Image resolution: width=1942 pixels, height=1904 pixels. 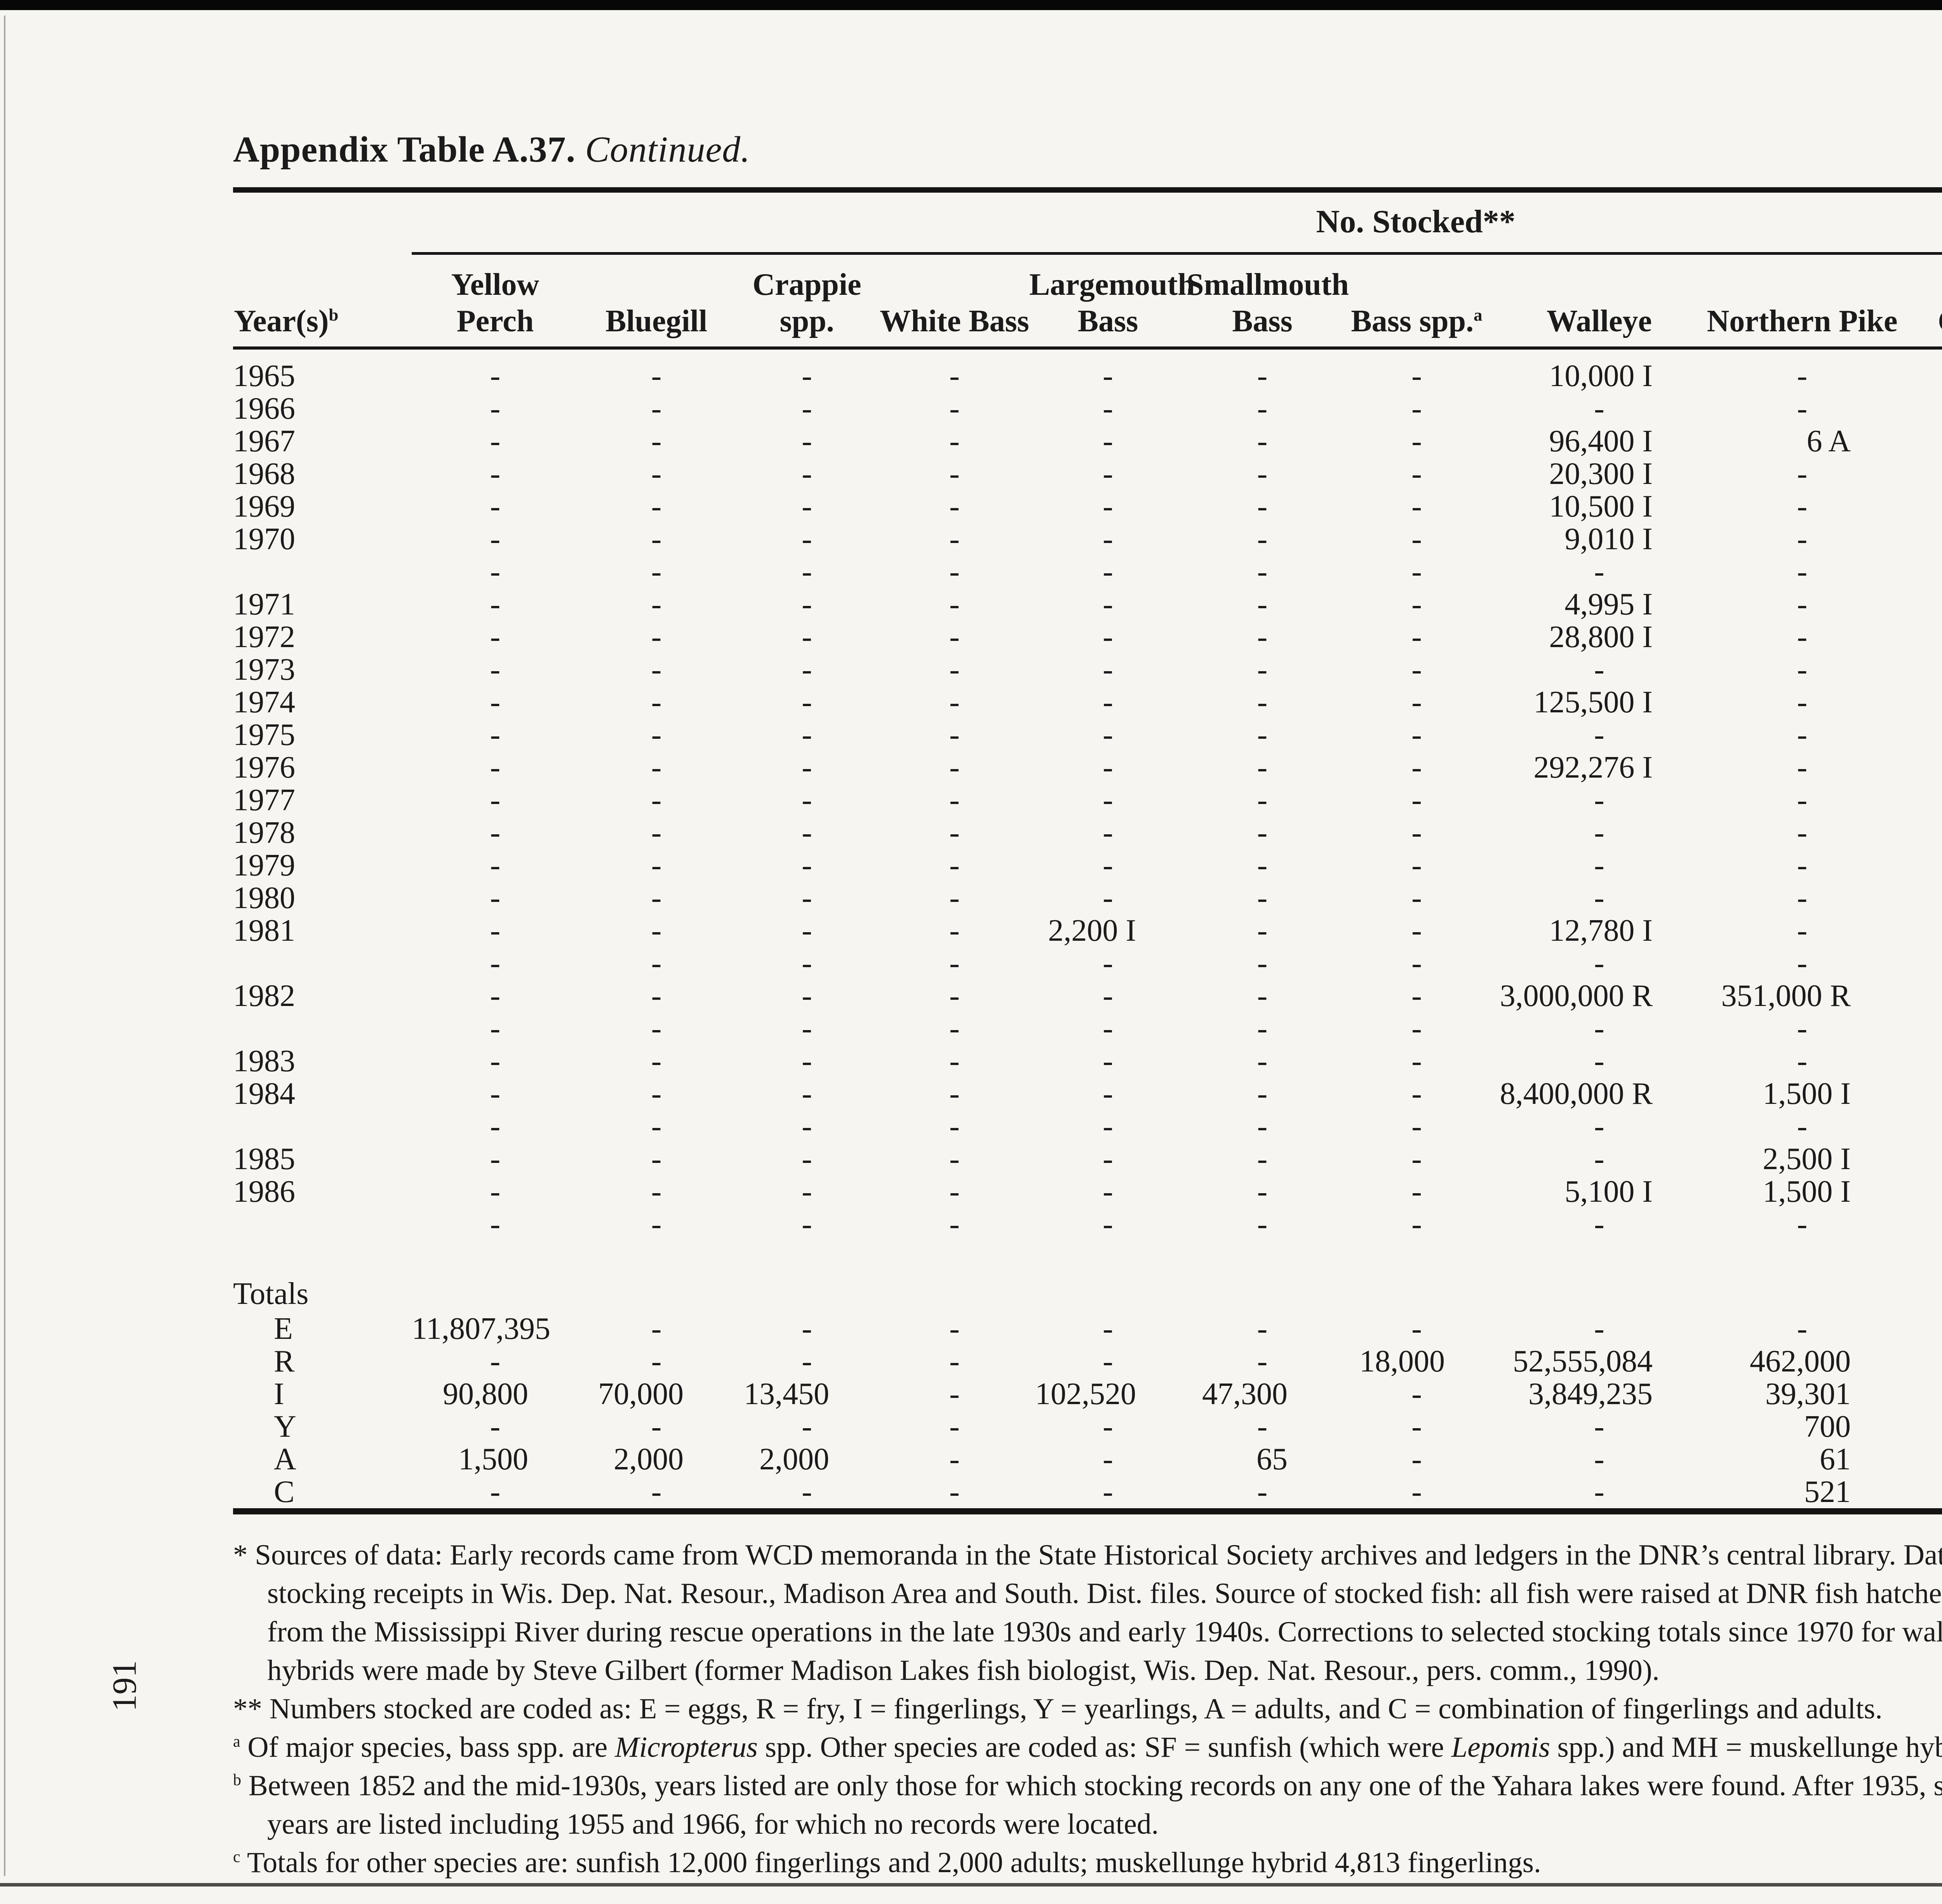 What do you see at coordinates (1608, 539) in the screenshot?
I see `table-cell: 9,010 I` at bounding box center [1608, 539].